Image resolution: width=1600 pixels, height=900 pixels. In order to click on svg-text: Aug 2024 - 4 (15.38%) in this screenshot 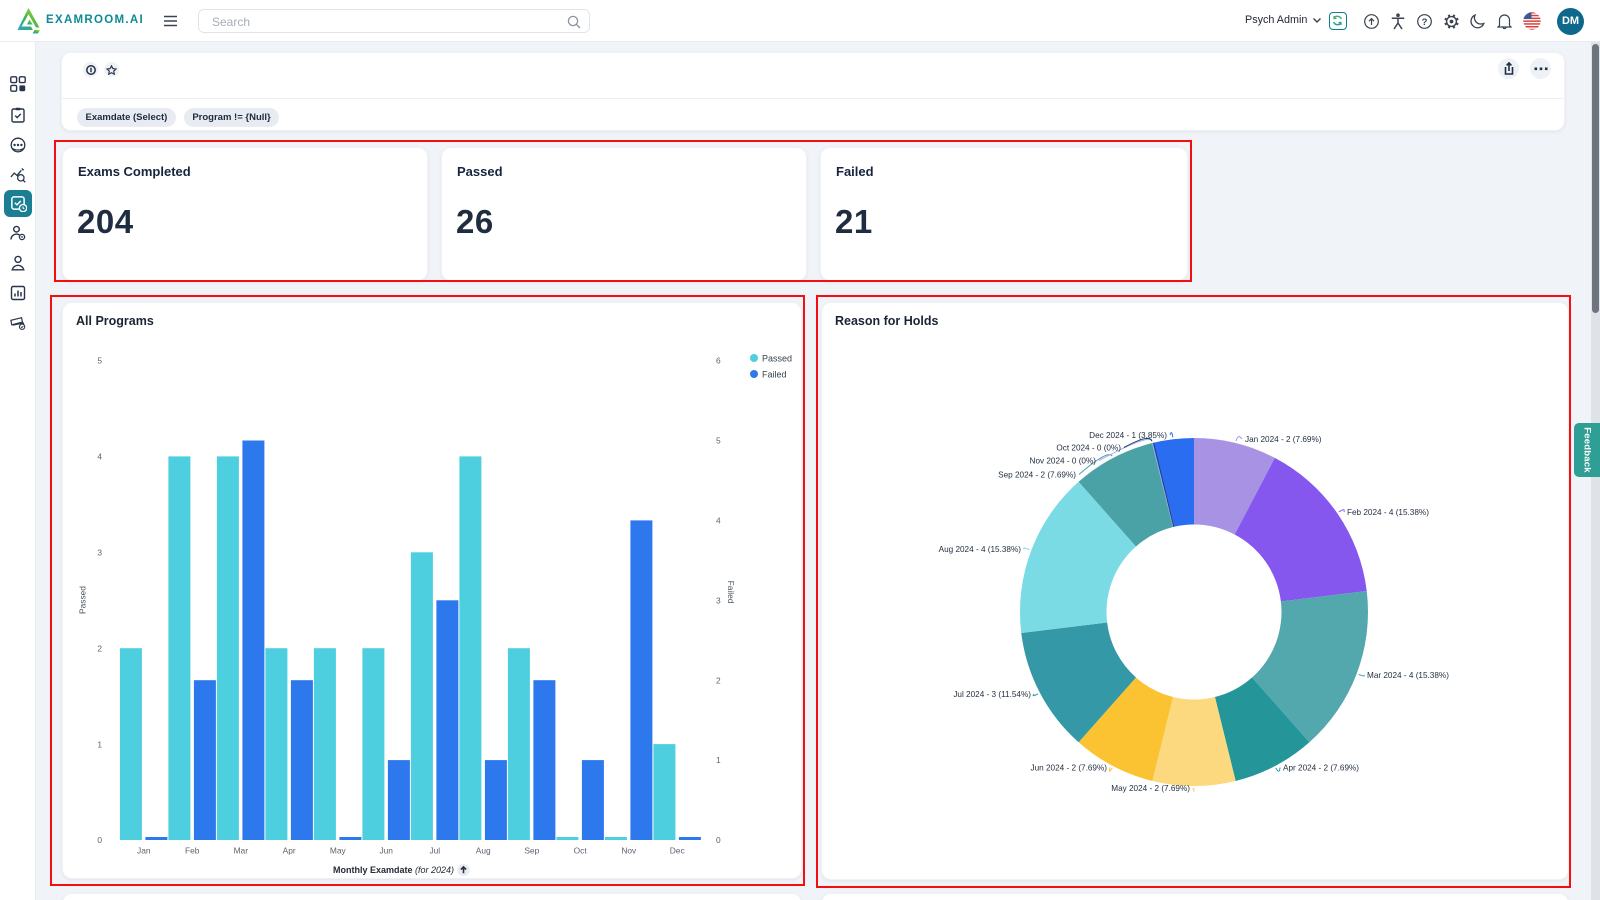, I will do `click(980, 549)`.